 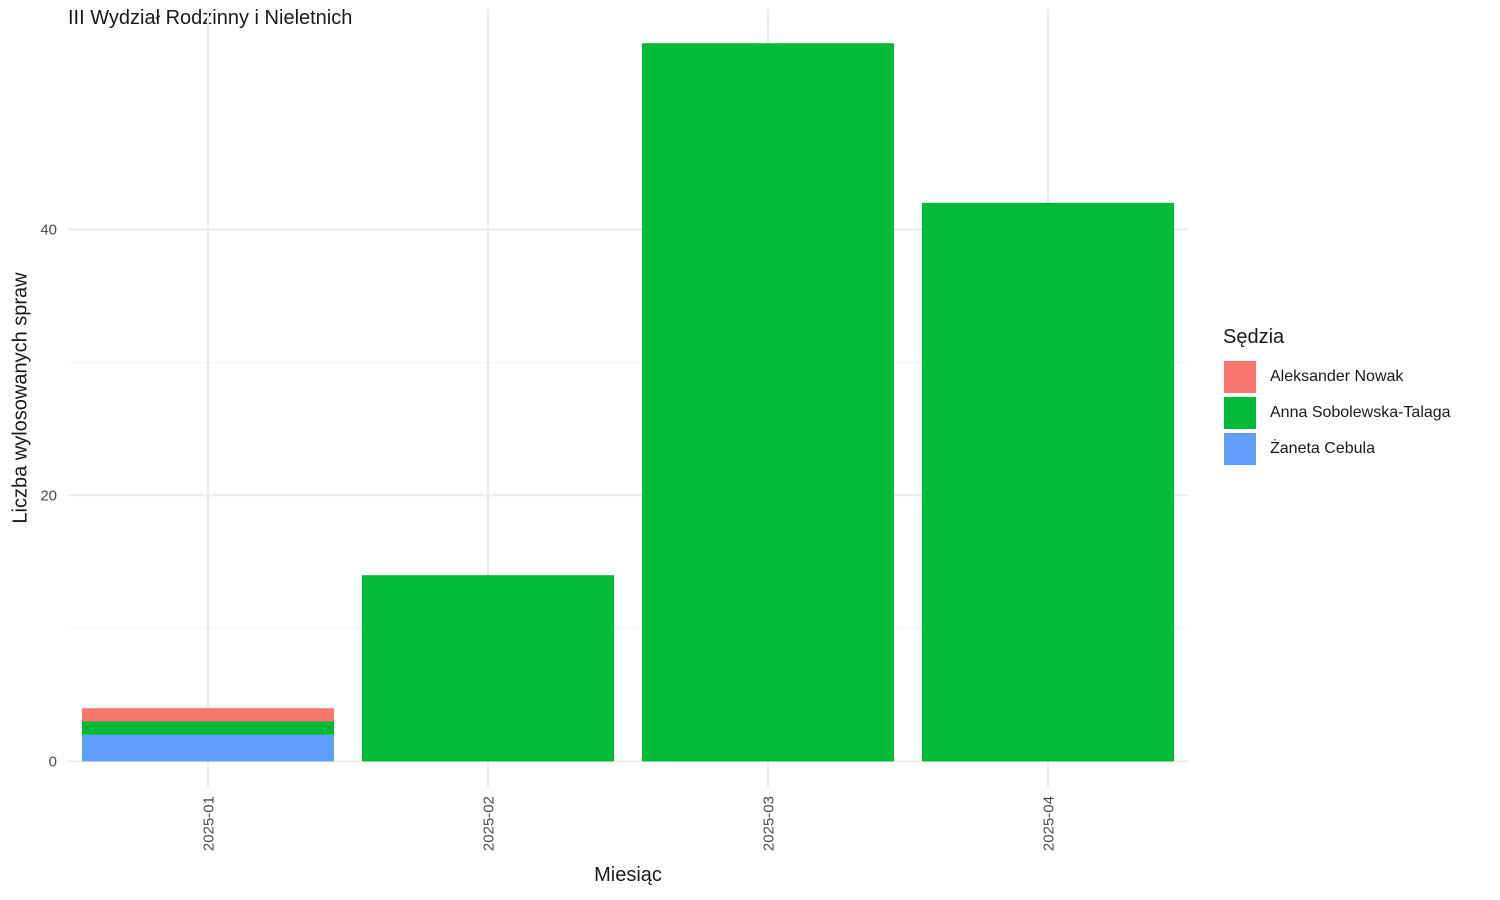 I want to click on legend-title: Sędzia, so click(x=1254, y=337).